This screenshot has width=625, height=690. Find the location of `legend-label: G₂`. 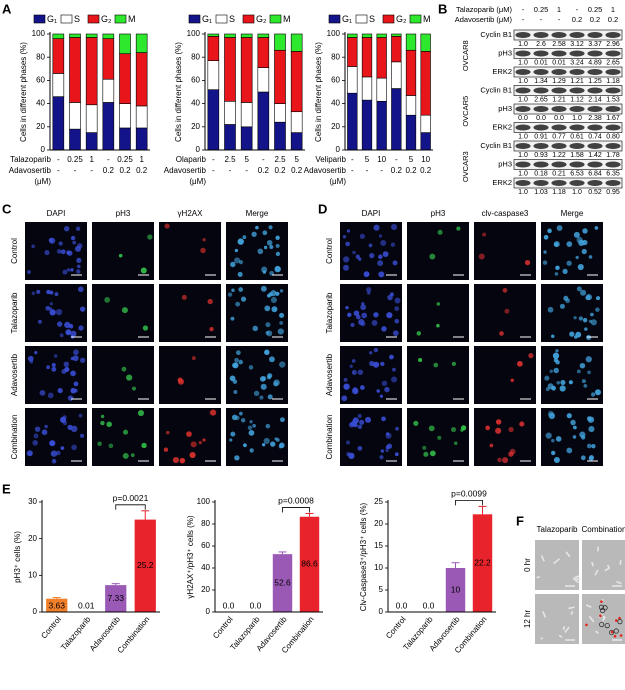

legend-label: G₂ is located at coordinates (261, 19).